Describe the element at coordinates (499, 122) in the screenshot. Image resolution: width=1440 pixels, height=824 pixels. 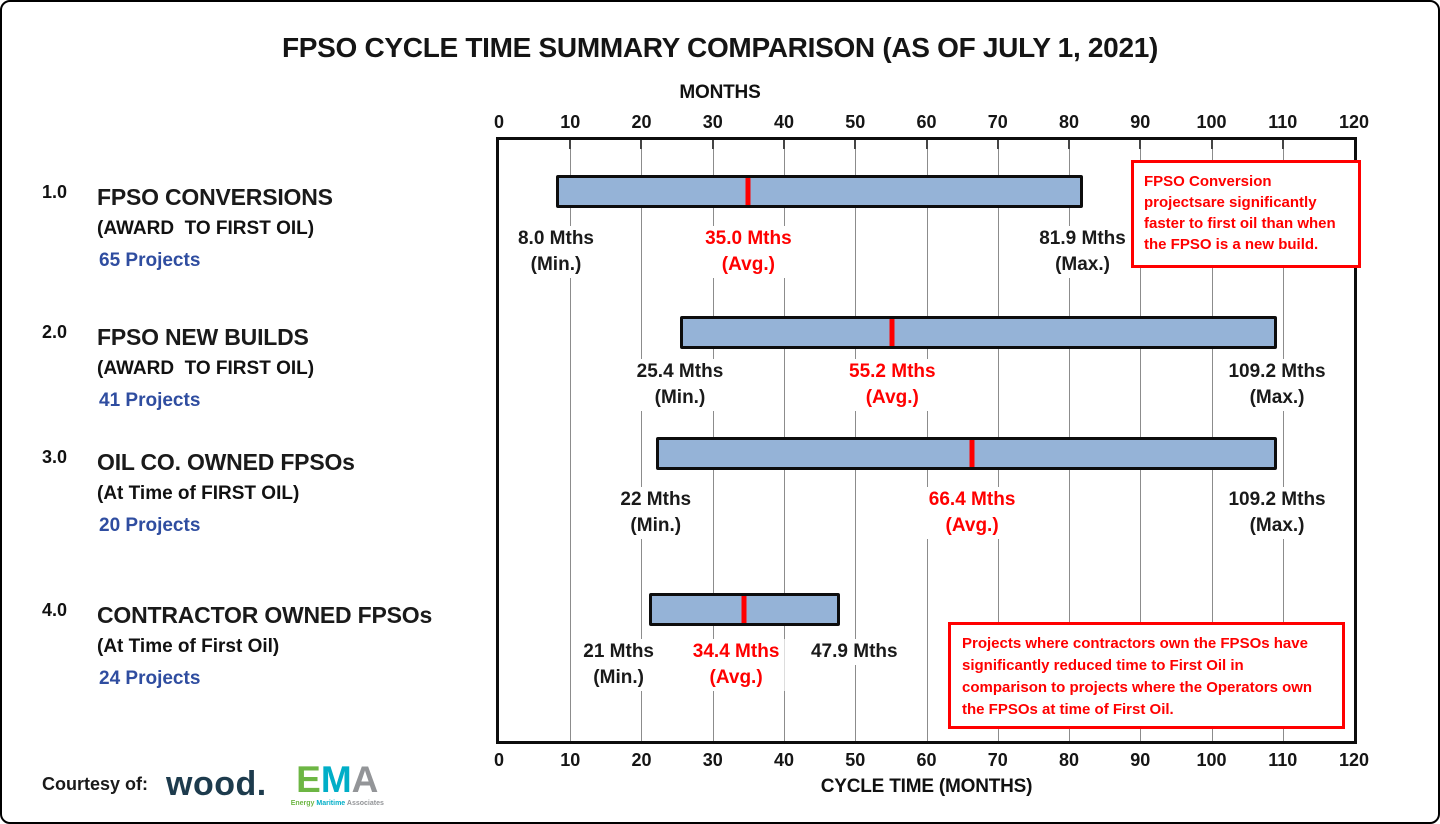
I see `top-axis-label-0: 0` at that location.